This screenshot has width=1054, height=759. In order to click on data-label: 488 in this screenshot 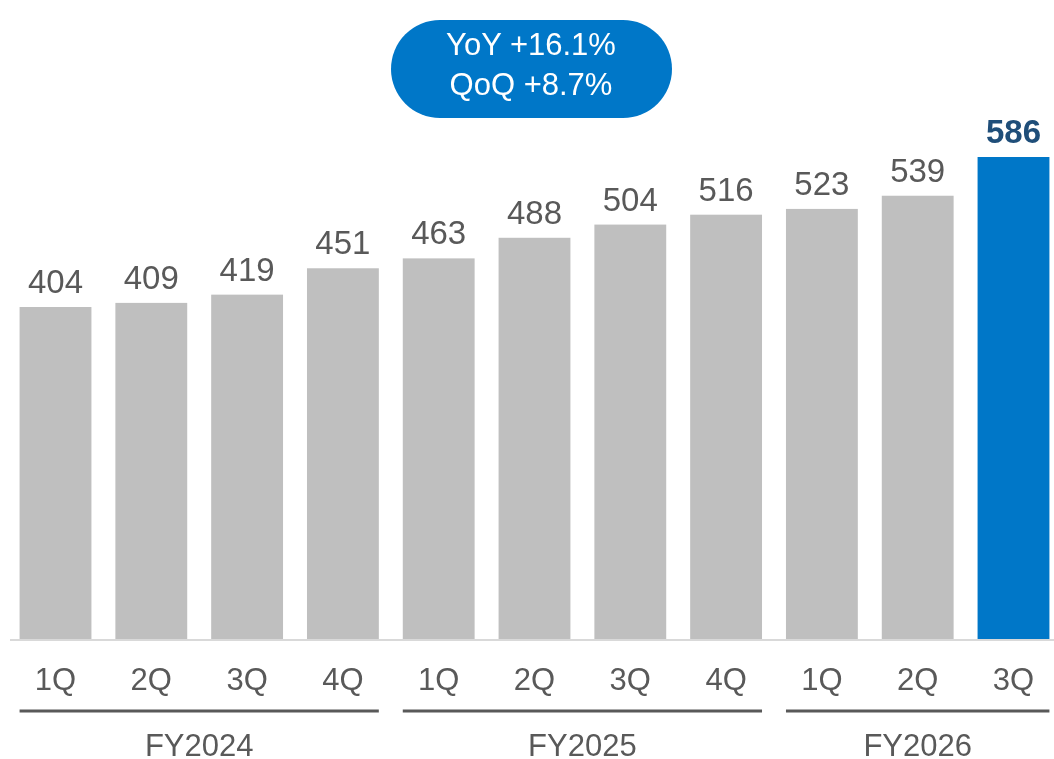, I will do `click(534, 212)`.